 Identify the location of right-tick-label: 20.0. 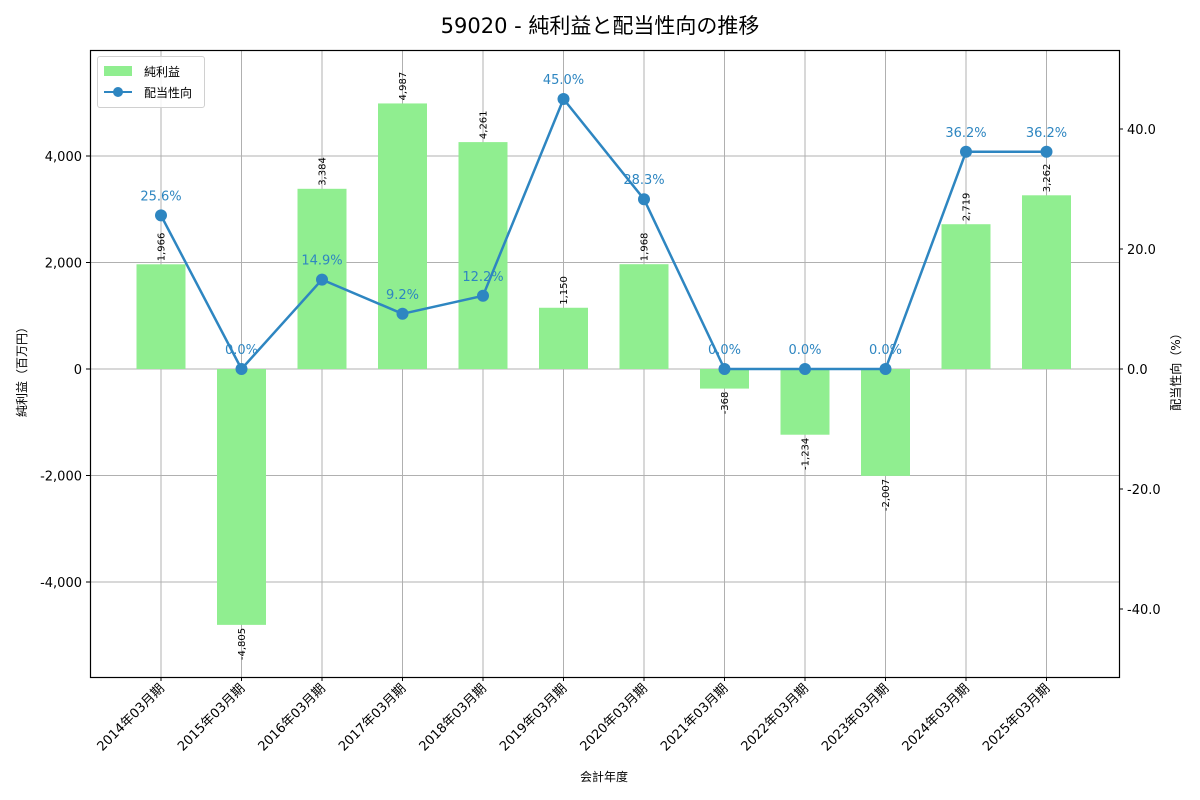
(1141, 250).